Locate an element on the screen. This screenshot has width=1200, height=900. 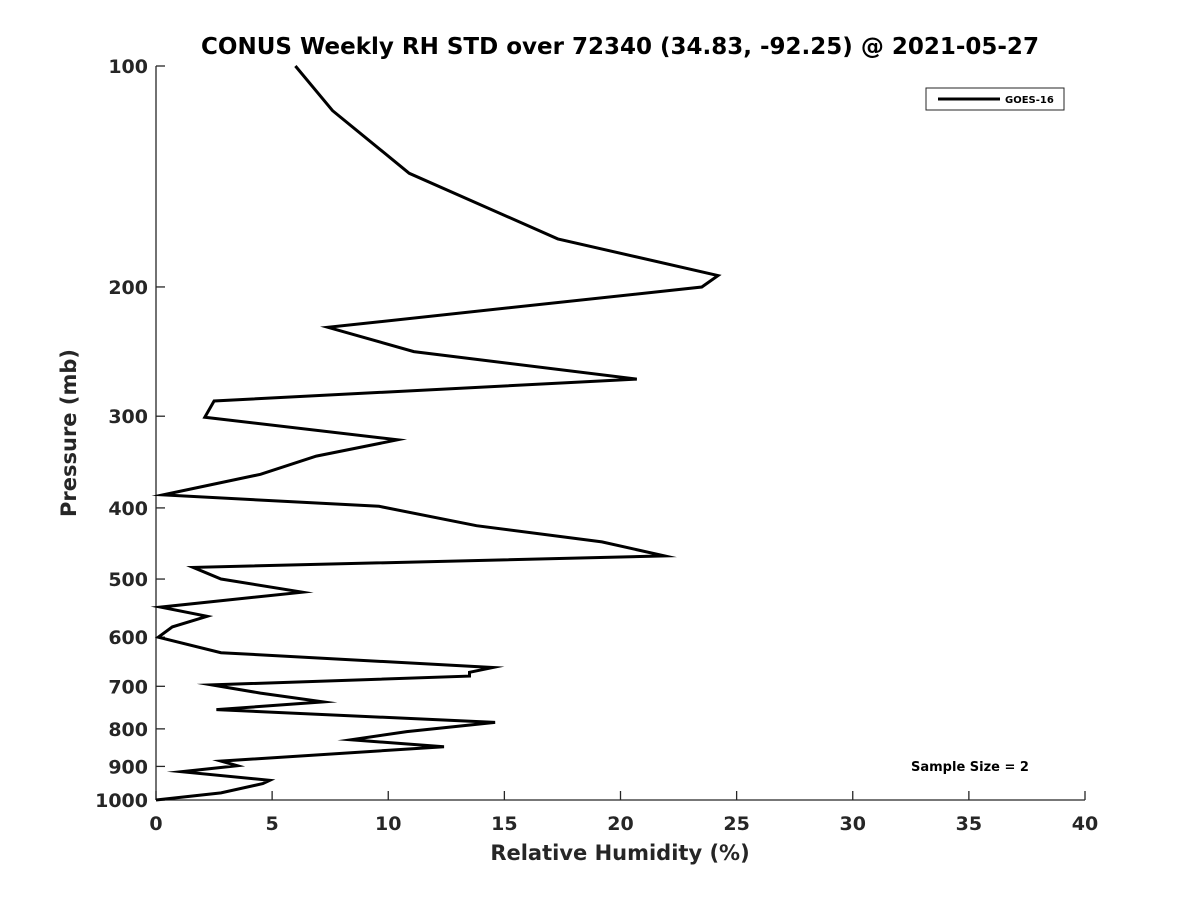
x-tick-label: 10 is located at coordinates (388, 824).